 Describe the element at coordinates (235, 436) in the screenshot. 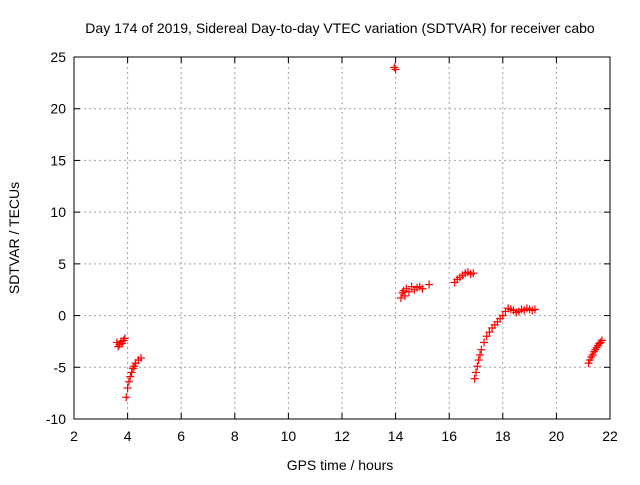

I see `x-tick-label: 8` at that location.